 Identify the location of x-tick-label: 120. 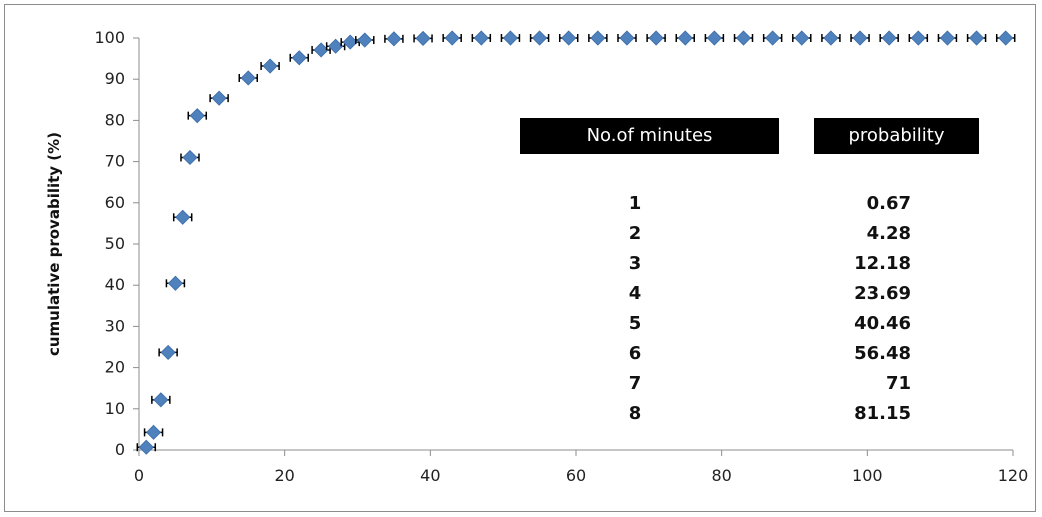
(1013, 475).